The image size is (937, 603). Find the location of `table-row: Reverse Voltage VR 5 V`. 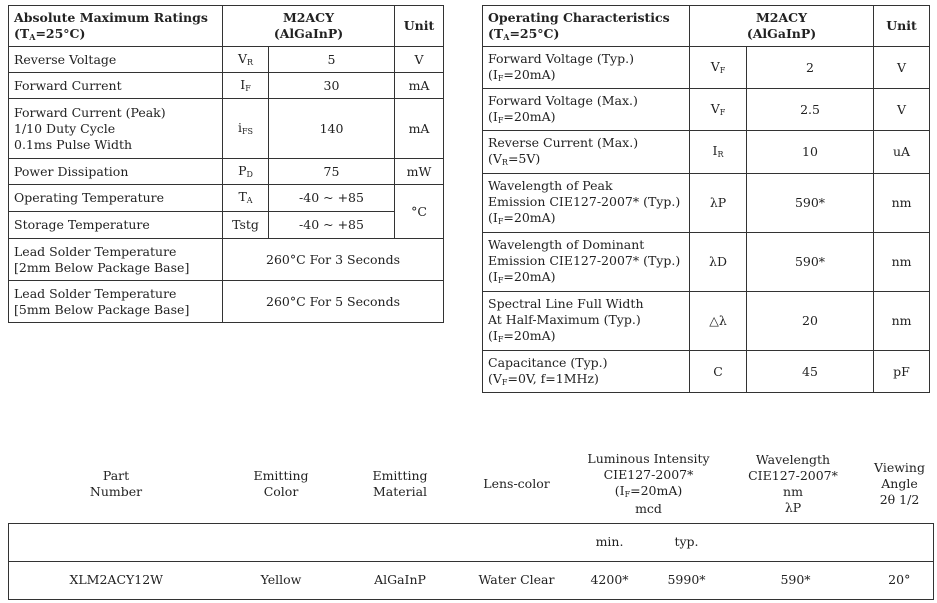

table-row: Reverse Voltage VR 5 V is located at coordinates (226, 59).